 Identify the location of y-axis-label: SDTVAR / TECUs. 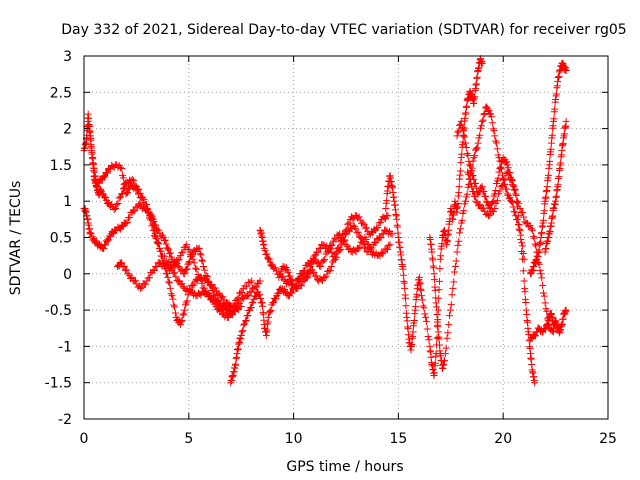
(16, 238).